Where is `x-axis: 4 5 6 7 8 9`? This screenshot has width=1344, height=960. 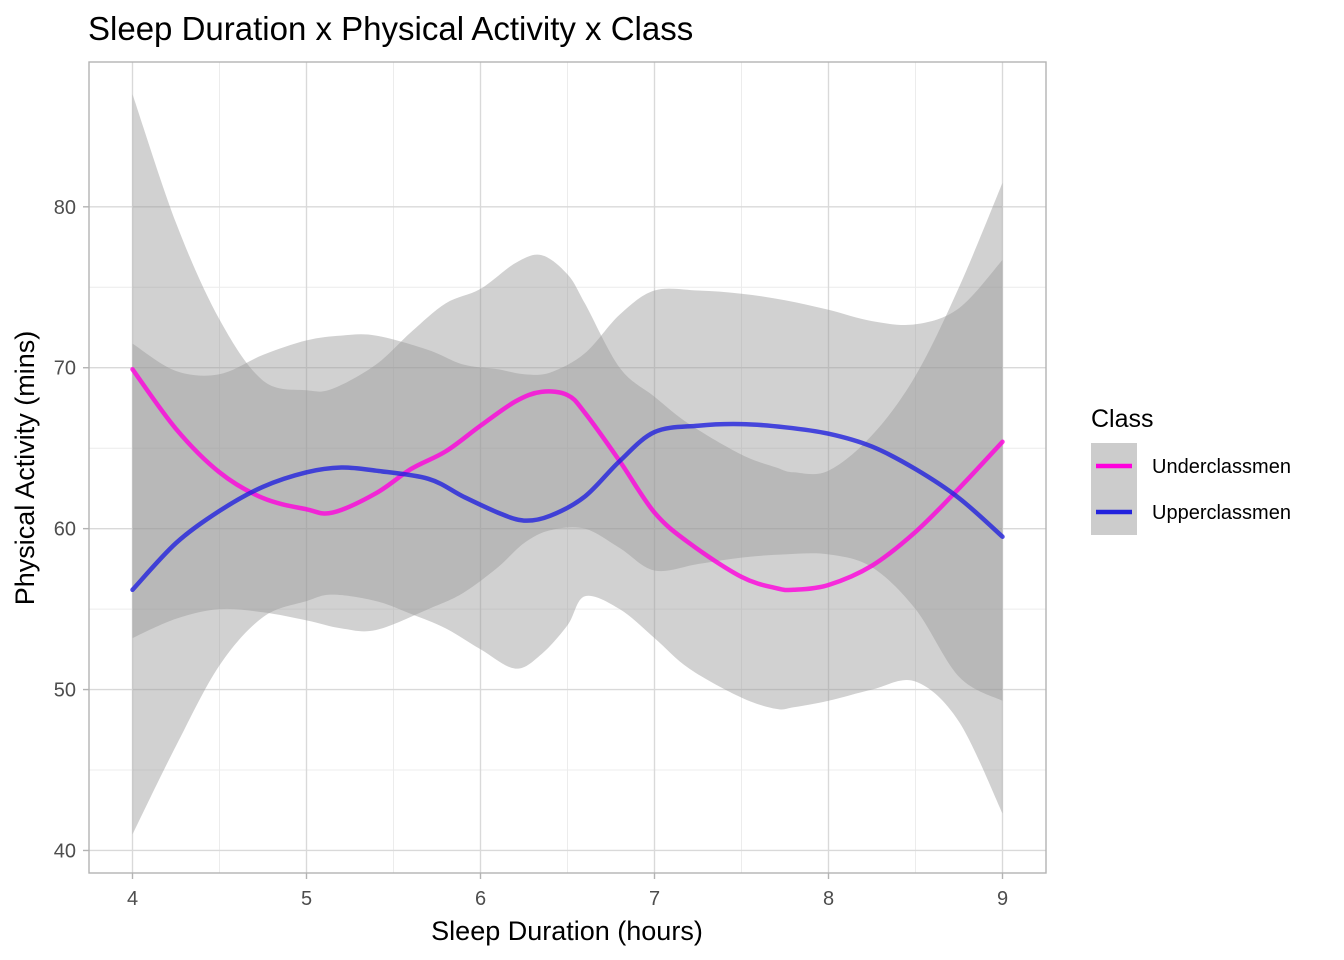
x-axis: 4 5 6 7 8 9 is located at coordinates (567, 891).